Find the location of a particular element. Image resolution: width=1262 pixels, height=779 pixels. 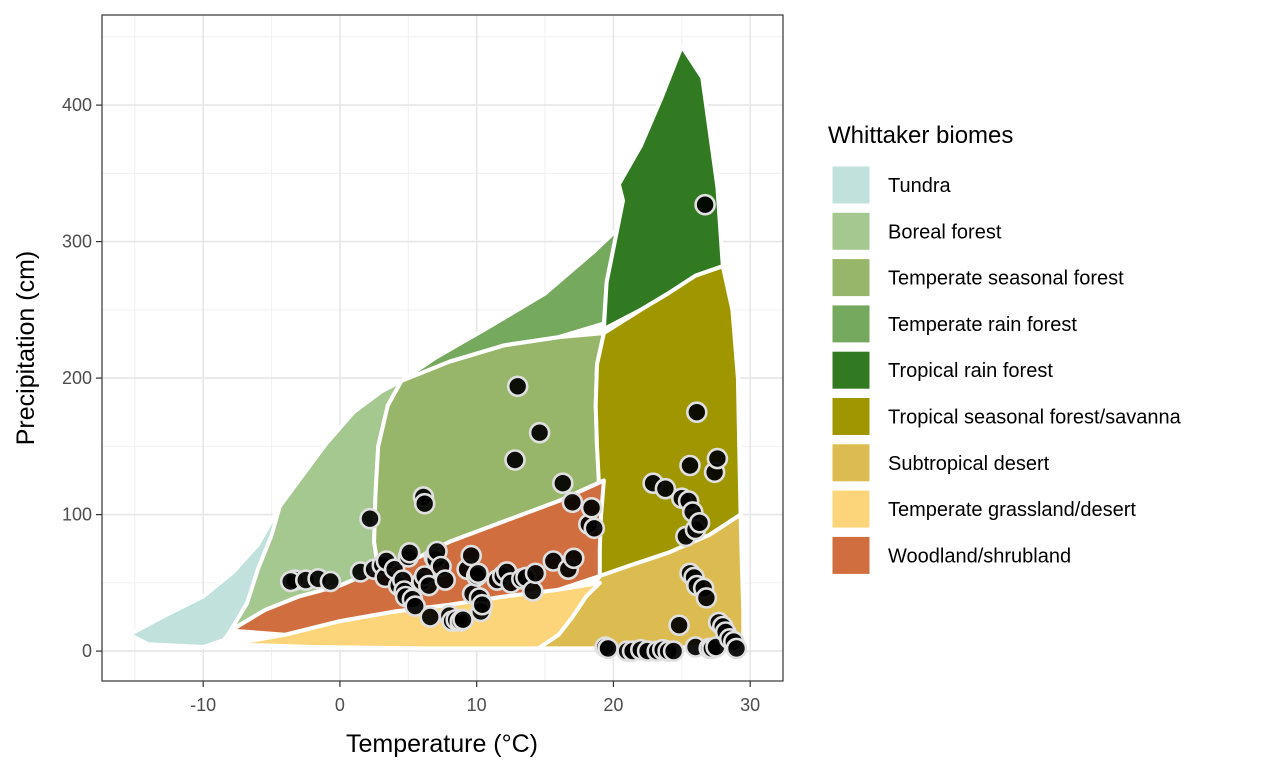

x-tick-label: 20 is located at coordinates (613, 705).